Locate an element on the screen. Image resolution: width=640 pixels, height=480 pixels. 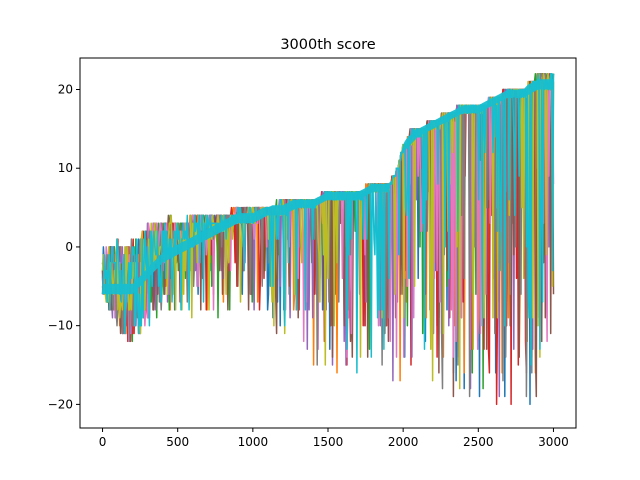
x-tick-label: 500 is located at coordinates (177, 442).